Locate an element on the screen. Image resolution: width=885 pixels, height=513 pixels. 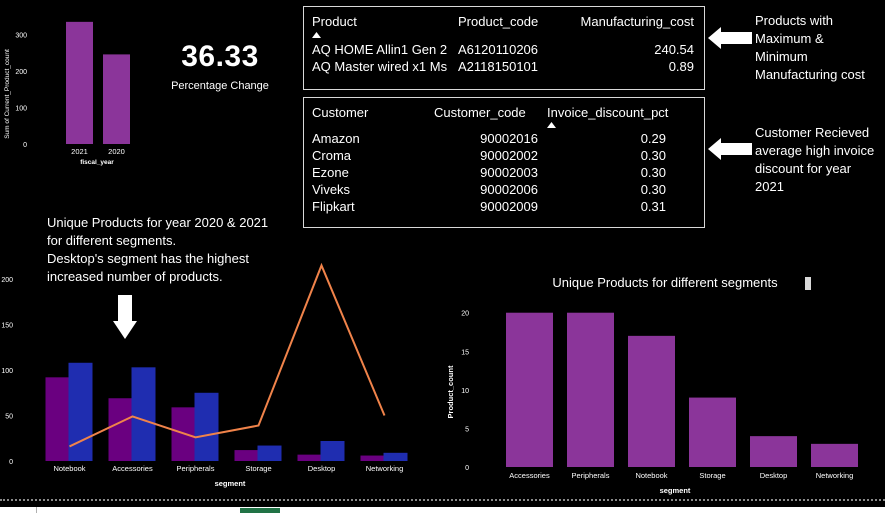
cell-customer: Amazon is located at coordinates (336, 138).